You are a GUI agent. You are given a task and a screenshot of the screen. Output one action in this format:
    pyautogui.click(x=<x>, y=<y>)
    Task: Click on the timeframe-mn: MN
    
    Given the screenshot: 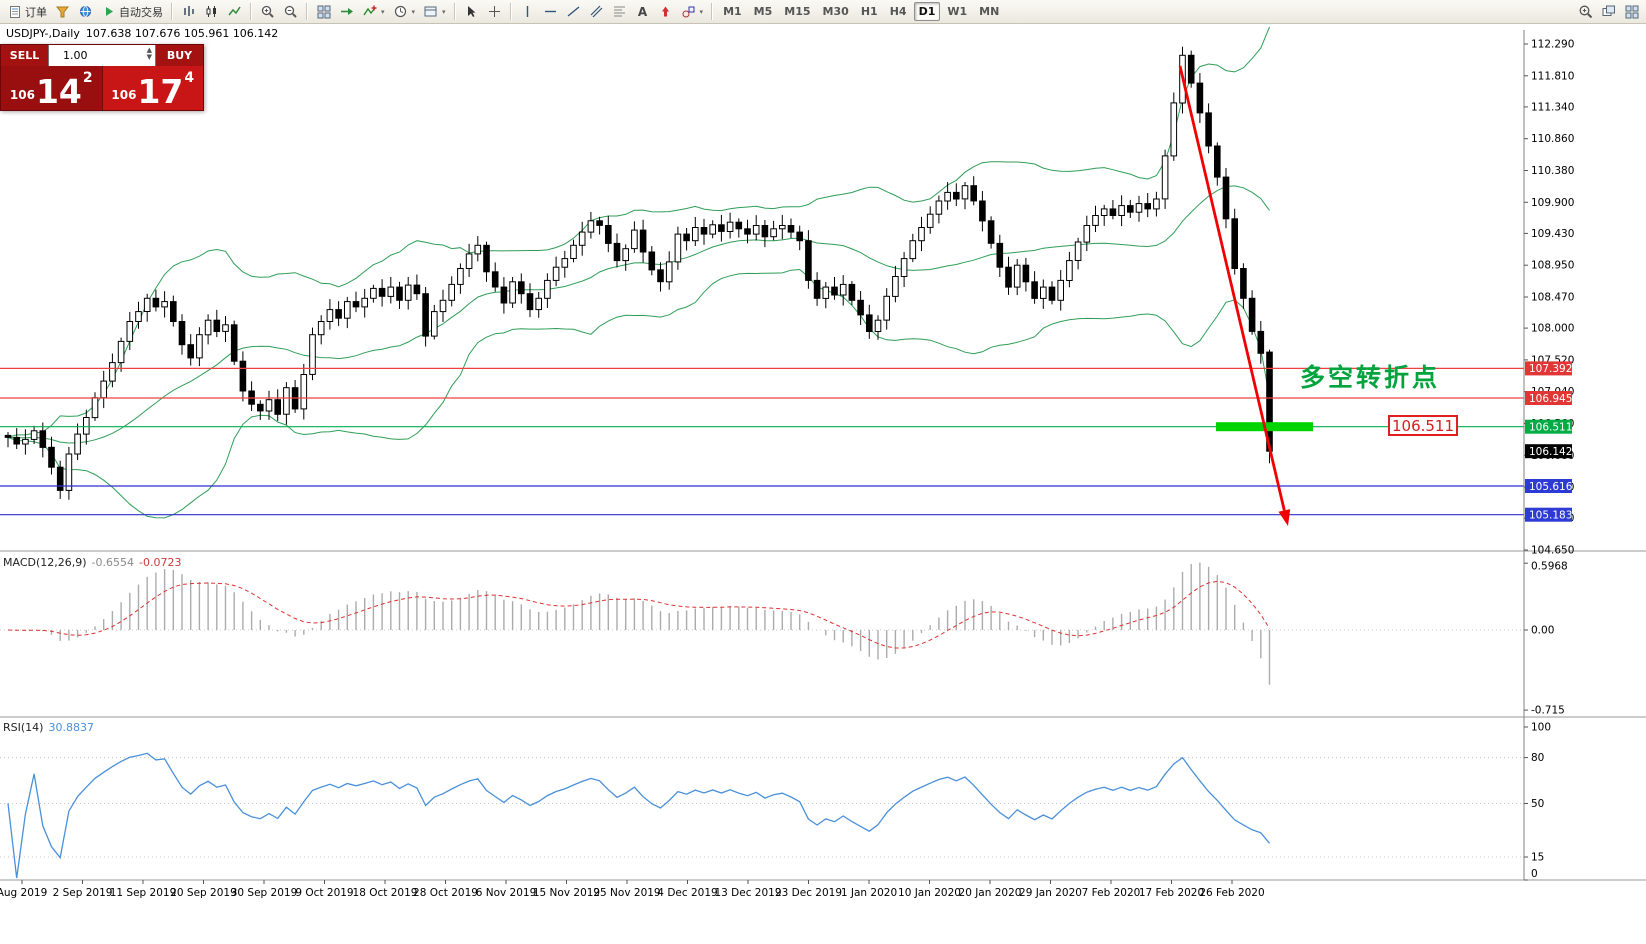 What is the action you would take?
    pyautogui.click(x=989, y=11)
    